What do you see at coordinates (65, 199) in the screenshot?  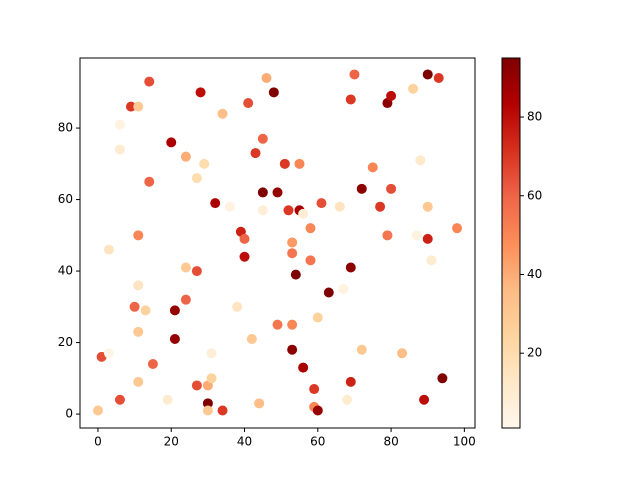 I see `y-tick-label: 60` at bounding box center [65, 199].